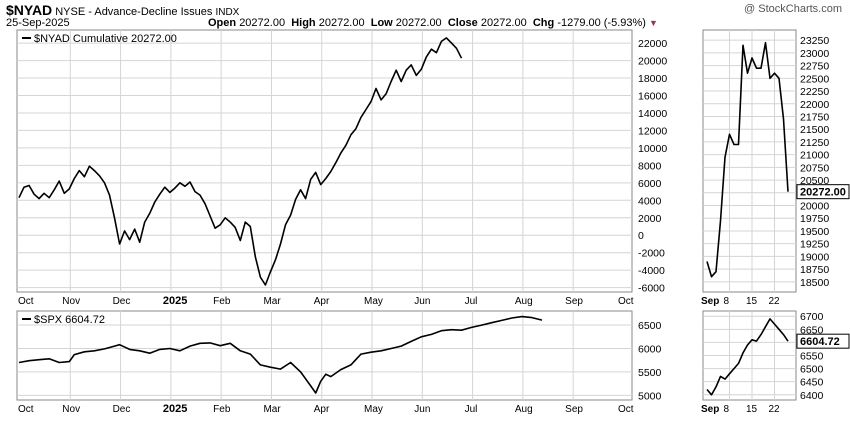 This screenshot has width=850, height=421. I want to click on last-value-label: 20272.00, so click(823, 193).